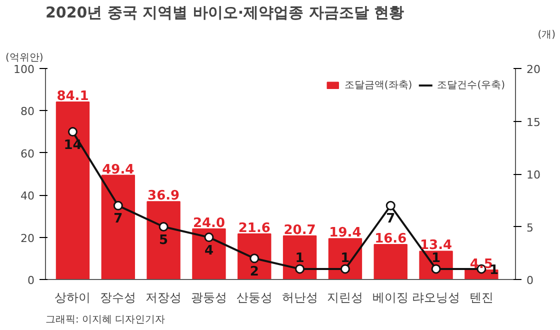 Image resolution: width=560 pixels, height=330 pixels. I want to click on y2-tick-label: 5, so click(530, 227).